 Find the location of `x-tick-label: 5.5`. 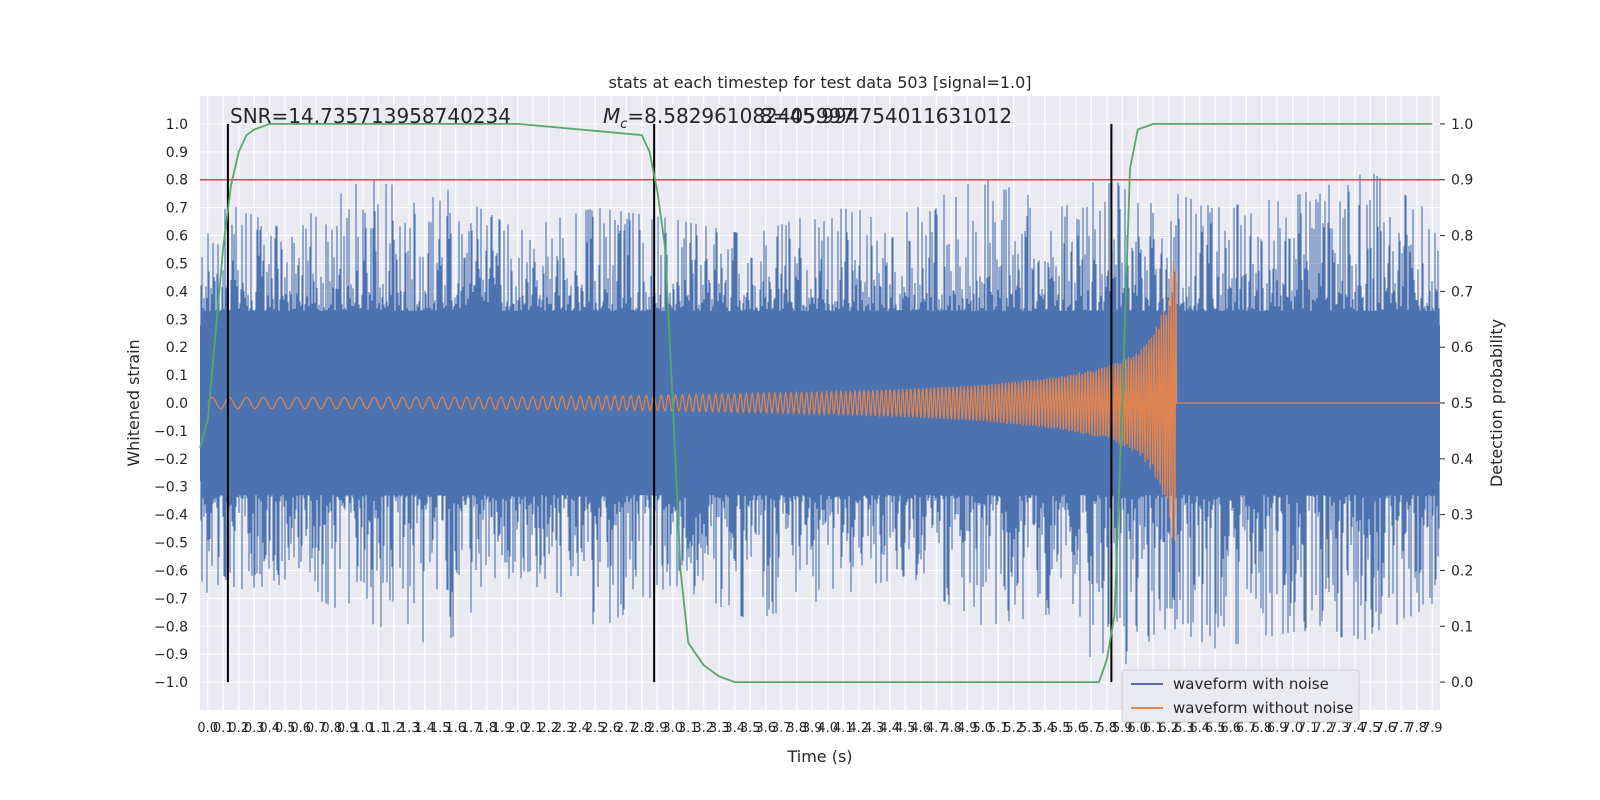

x-tick-label: 5.5 is located at coordinates (1060, 728).